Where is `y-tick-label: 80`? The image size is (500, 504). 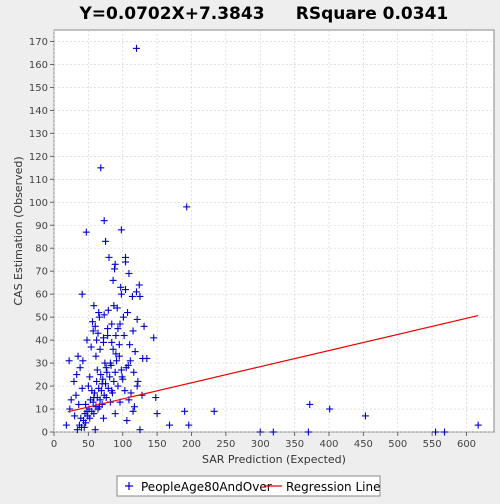 y-tick-label: 80 is located at coordinates (41, 249).